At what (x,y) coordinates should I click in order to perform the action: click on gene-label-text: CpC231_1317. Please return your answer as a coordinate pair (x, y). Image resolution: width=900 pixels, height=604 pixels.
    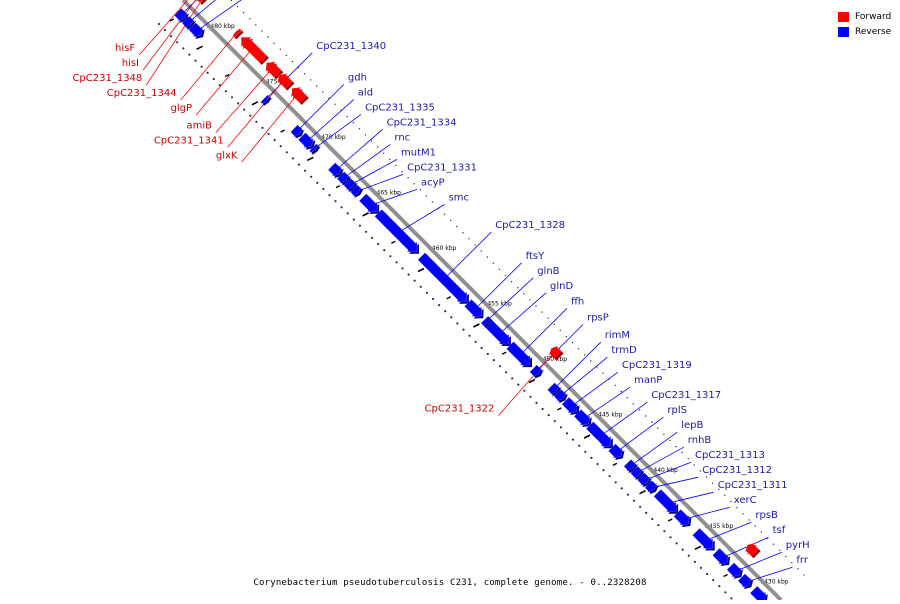
    Looking at the image, I should click on (686, 395).